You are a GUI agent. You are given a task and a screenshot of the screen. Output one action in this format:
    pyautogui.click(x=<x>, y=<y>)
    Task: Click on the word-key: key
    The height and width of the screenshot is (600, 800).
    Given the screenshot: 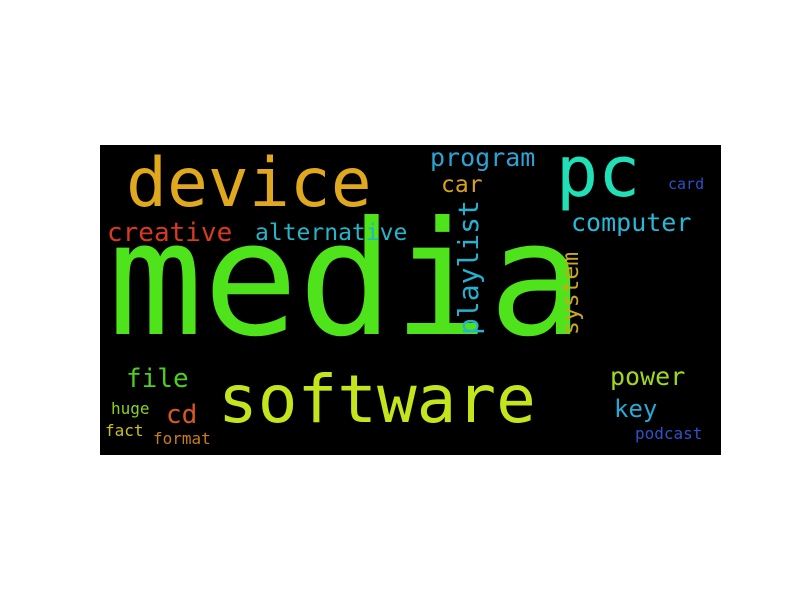 What is the action you would take?
    pyautogui.click(x=636, y=409)
    